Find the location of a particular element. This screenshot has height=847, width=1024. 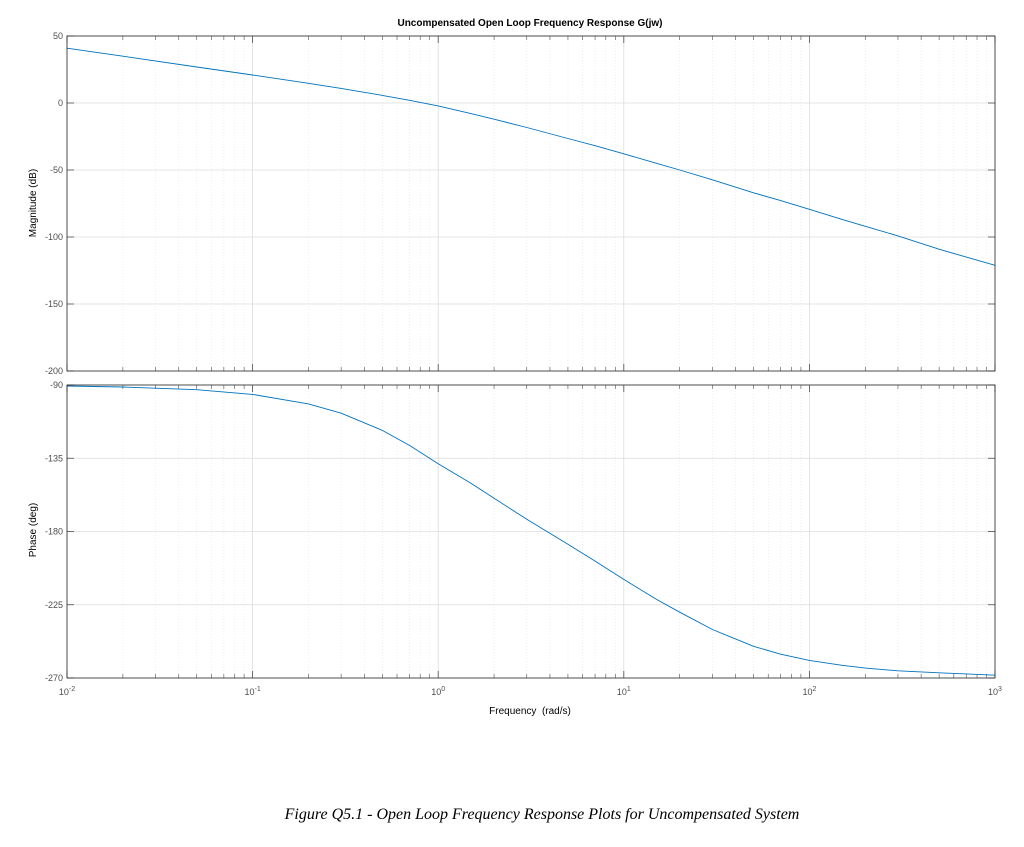

y-tick-label: -50 is located at coordinates (56, 170).